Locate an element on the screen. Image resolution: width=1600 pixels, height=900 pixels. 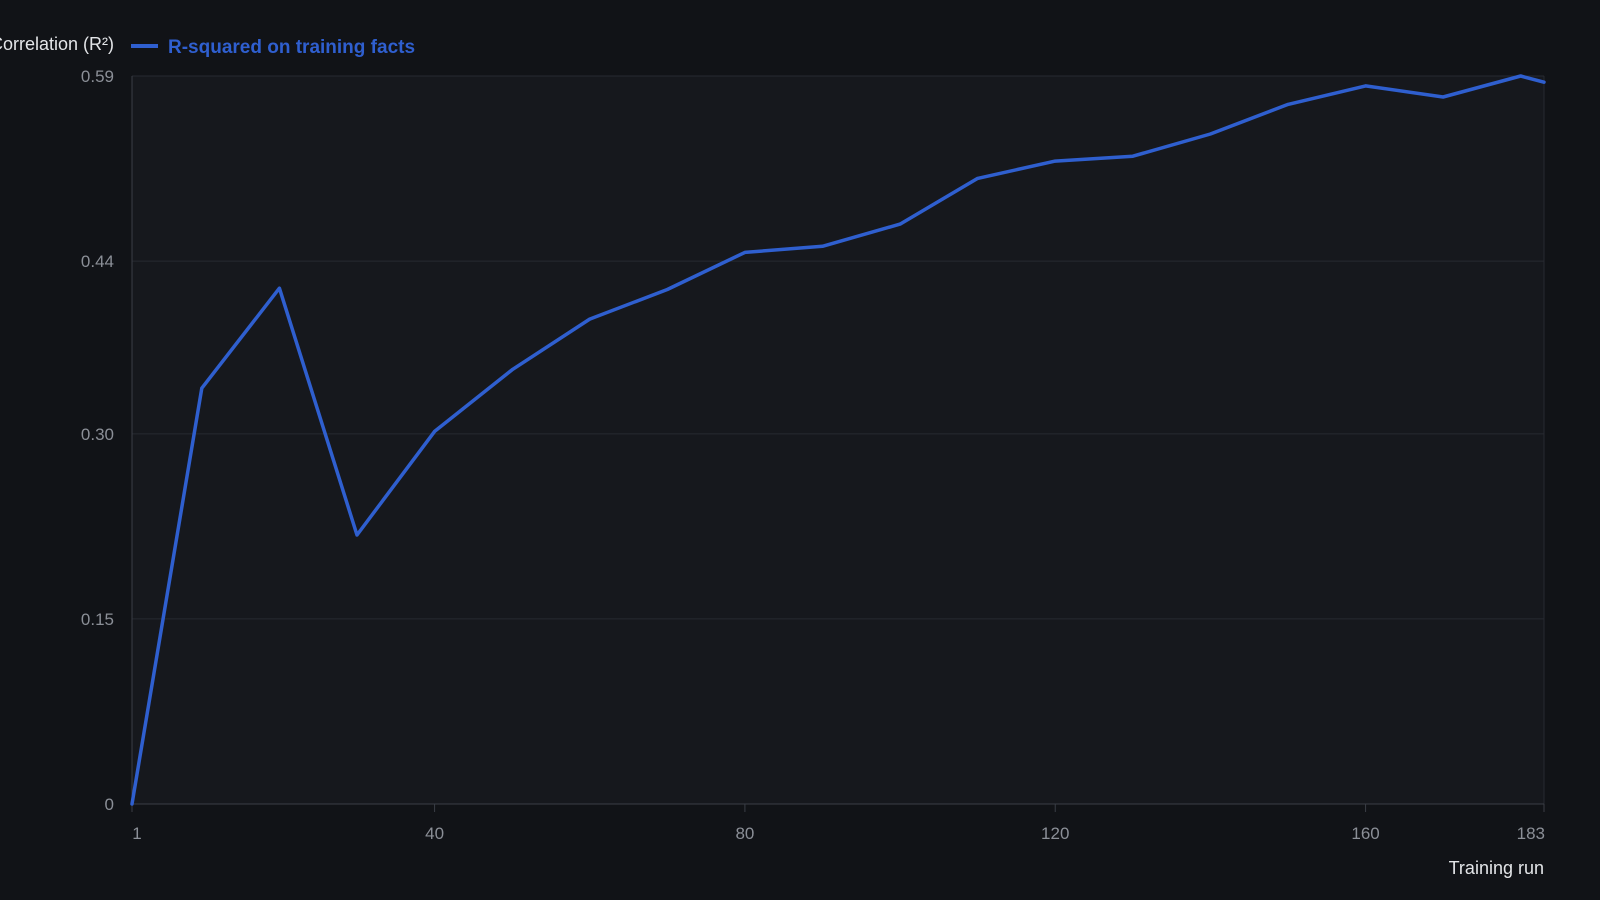
x-tick-label: 40 is located at coordinates (434, 833).